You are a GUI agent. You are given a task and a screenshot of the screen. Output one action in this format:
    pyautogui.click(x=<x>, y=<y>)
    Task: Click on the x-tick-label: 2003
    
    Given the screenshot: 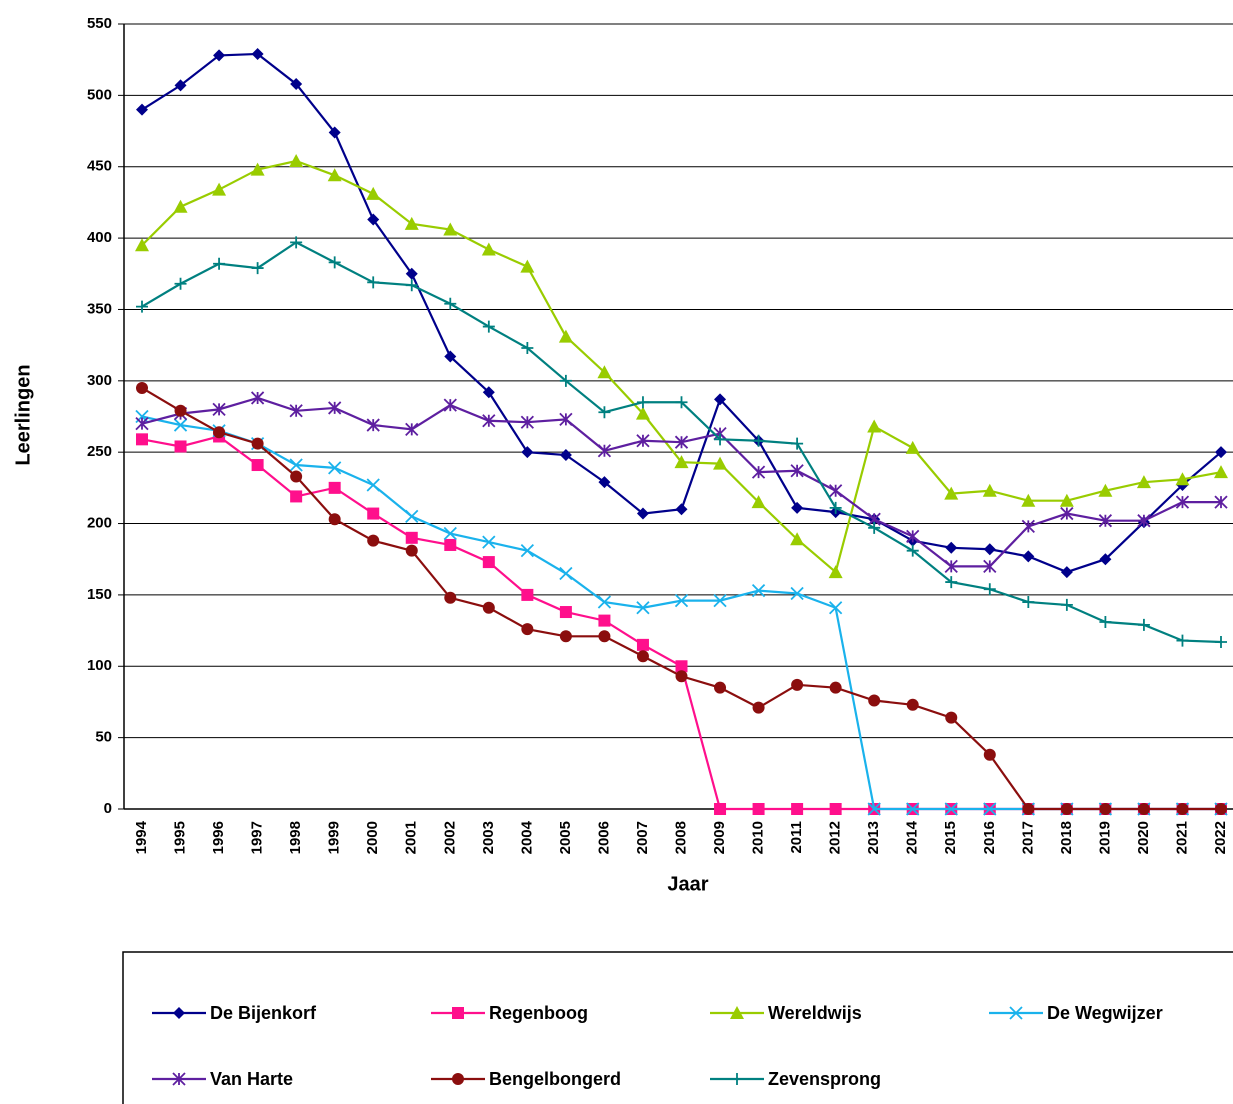 What is the action you would take?
    pyautogui.click(x=488, y=837)
    